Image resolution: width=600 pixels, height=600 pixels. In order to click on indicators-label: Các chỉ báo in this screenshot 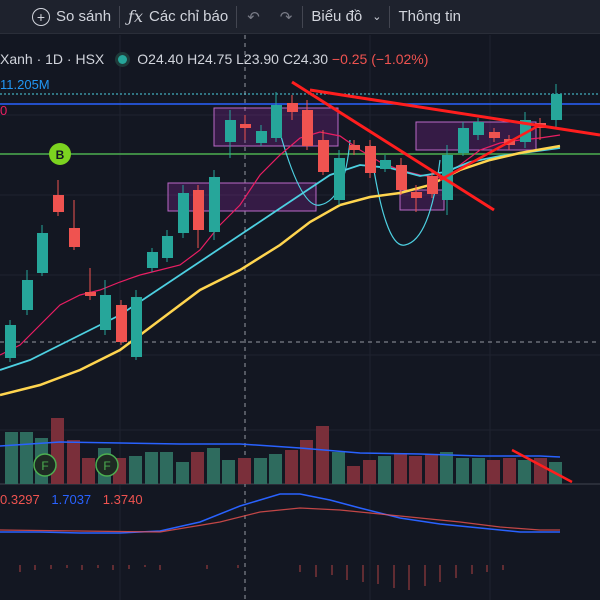, I will do `click(189, 16)`.